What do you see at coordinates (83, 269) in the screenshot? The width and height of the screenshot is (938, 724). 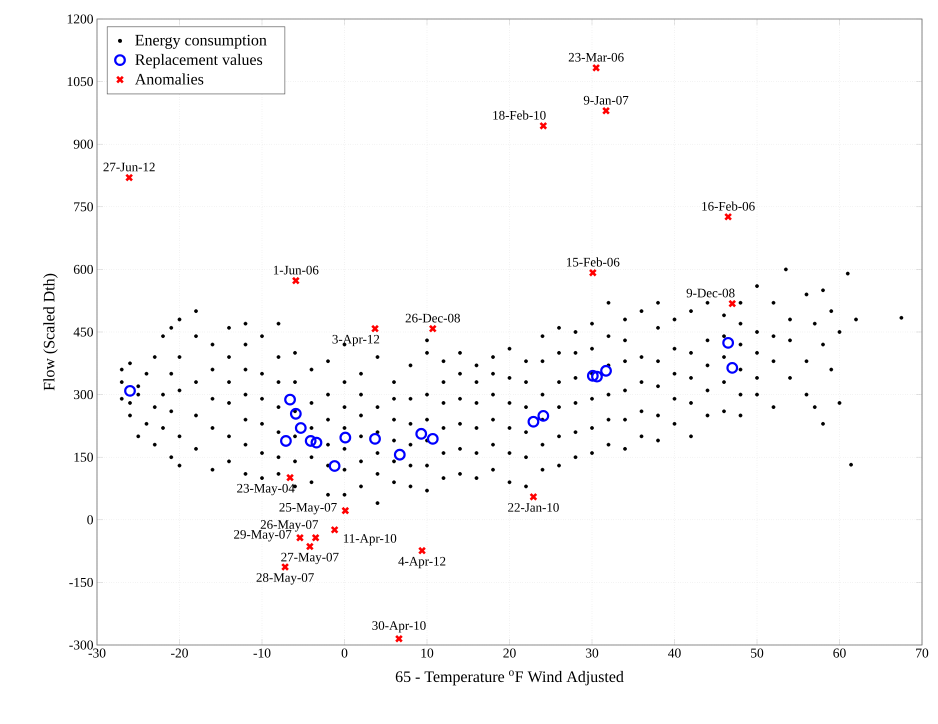 I see `y-tick-label: 600` at bounding box center [83, 269].